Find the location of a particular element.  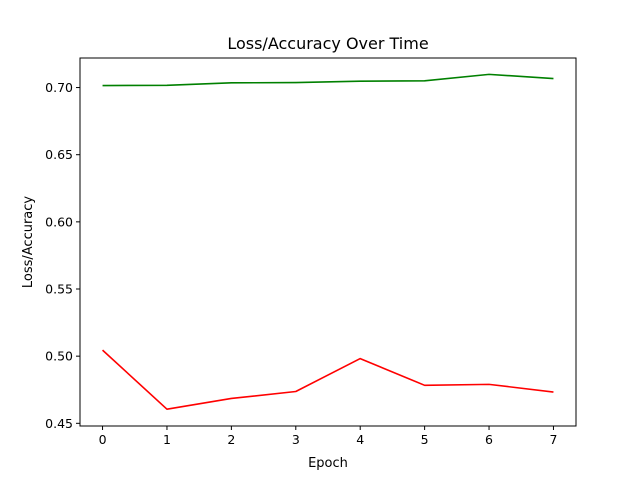

x-tick-label-3: 3 is located at coordinates (296, 439).